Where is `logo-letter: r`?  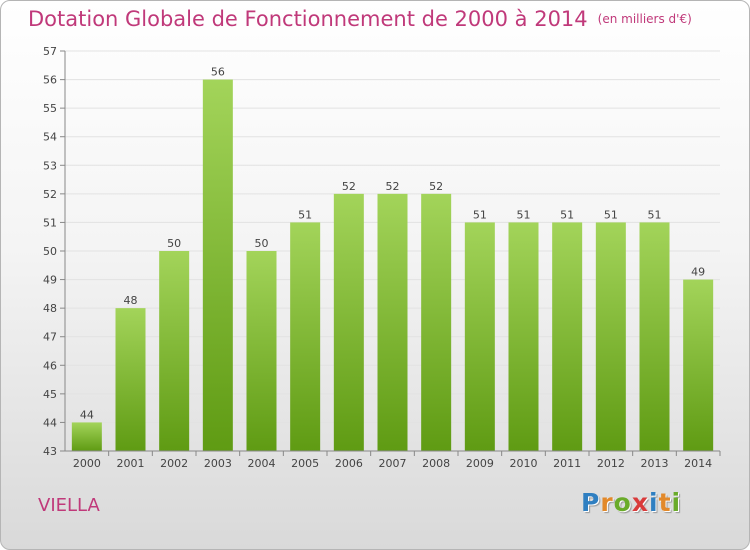
logo-letter: r is located at coordinates (607, 502).